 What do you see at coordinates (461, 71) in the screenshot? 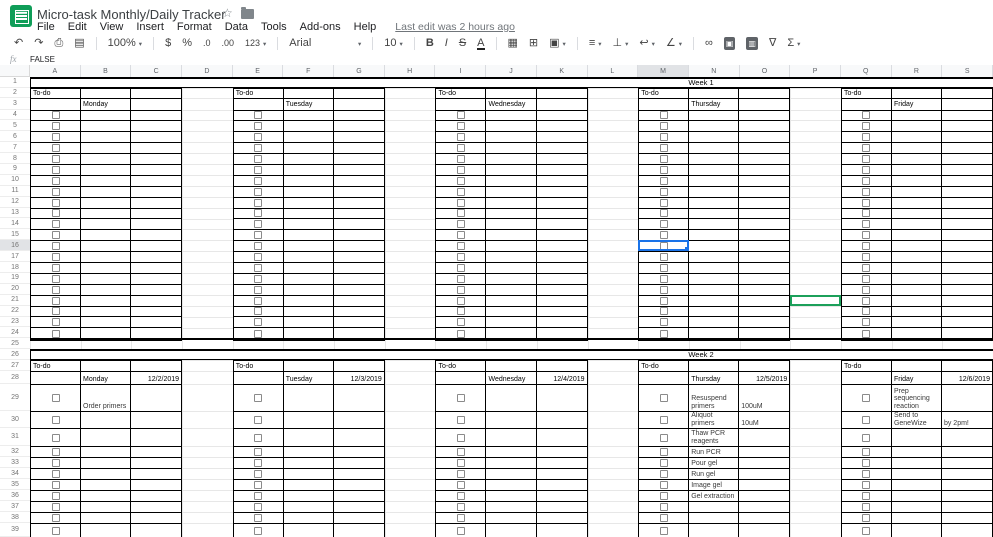
I see `column-header-I: I` at bounding box center [461, 71].